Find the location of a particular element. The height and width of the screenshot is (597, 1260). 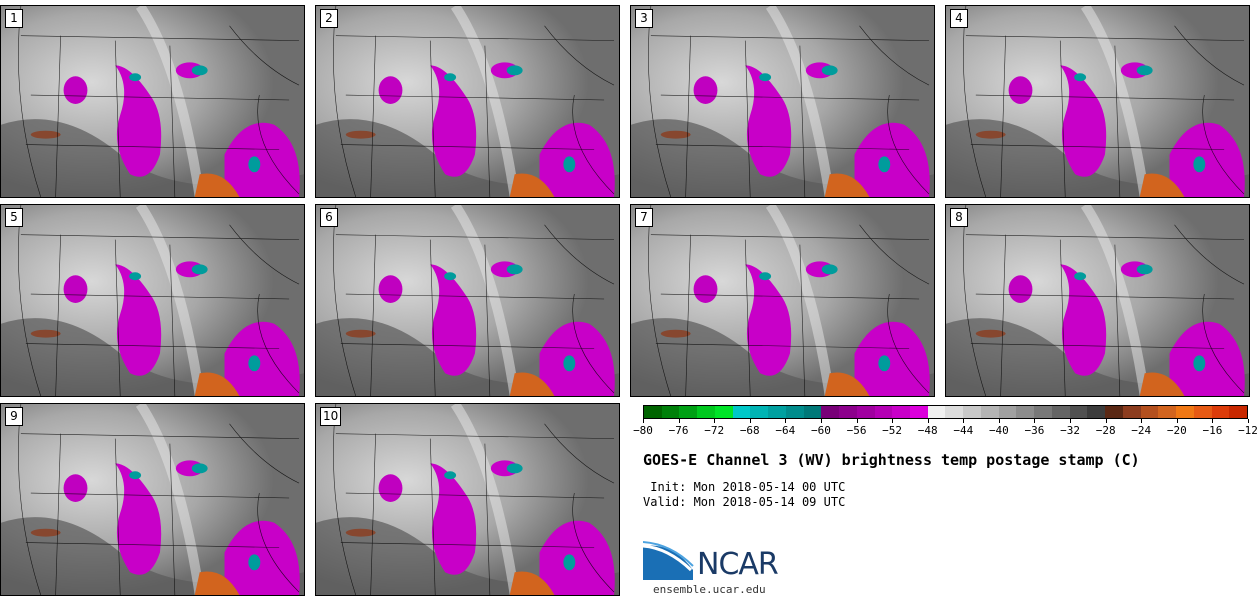

colorbar-tick-label: −68 is located at coordinates (749, 430).